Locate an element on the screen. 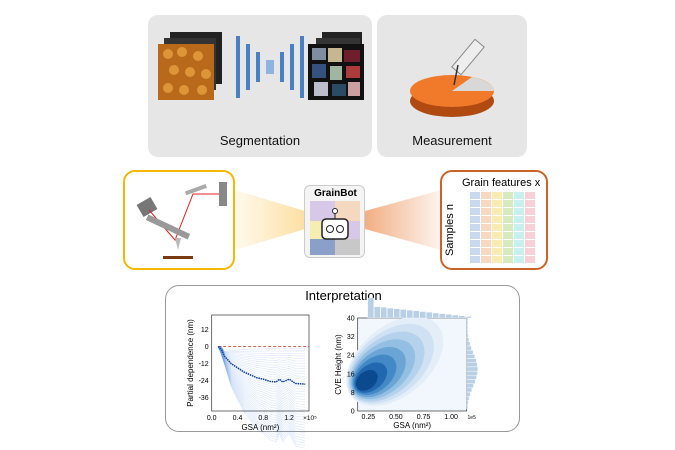  y-tick-label: 40 is located at coordinates (351, 319).